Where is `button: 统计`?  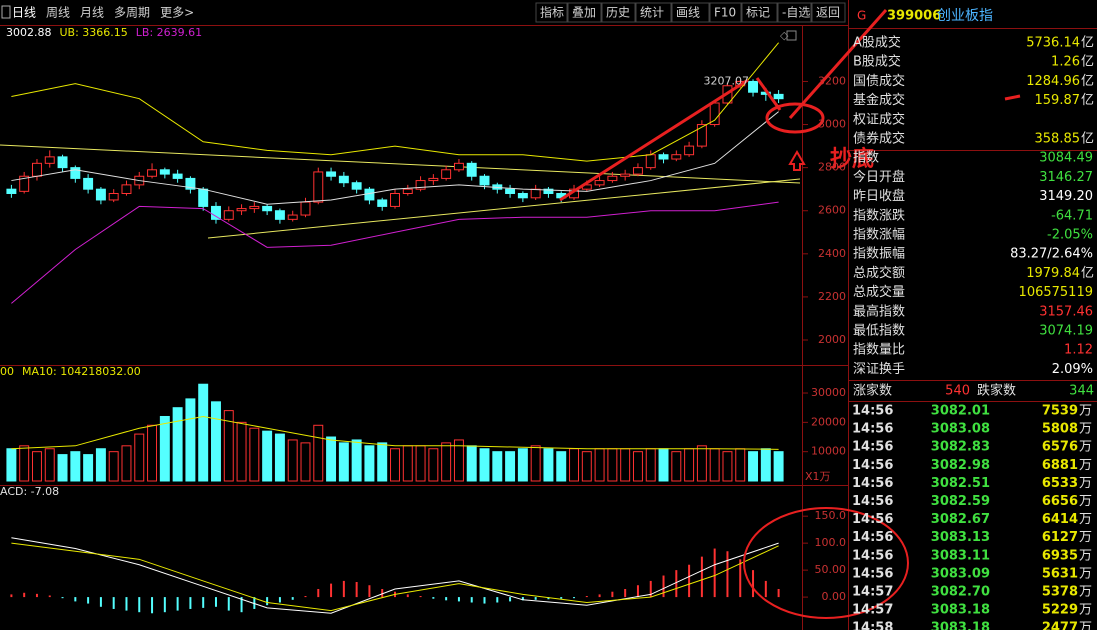 button: 统计 is located at coordinates (652, 13).